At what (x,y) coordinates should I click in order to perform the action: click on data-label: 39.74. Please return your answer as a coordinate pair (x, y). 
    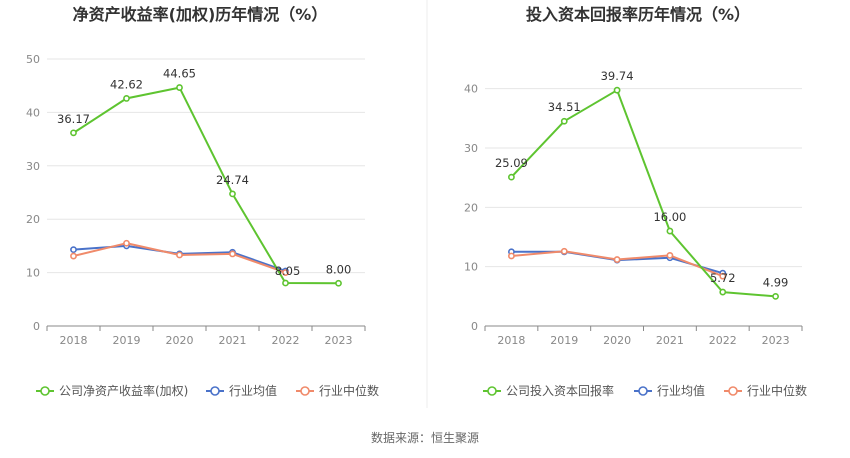
    Looking at the image, I should click on (617, 76).